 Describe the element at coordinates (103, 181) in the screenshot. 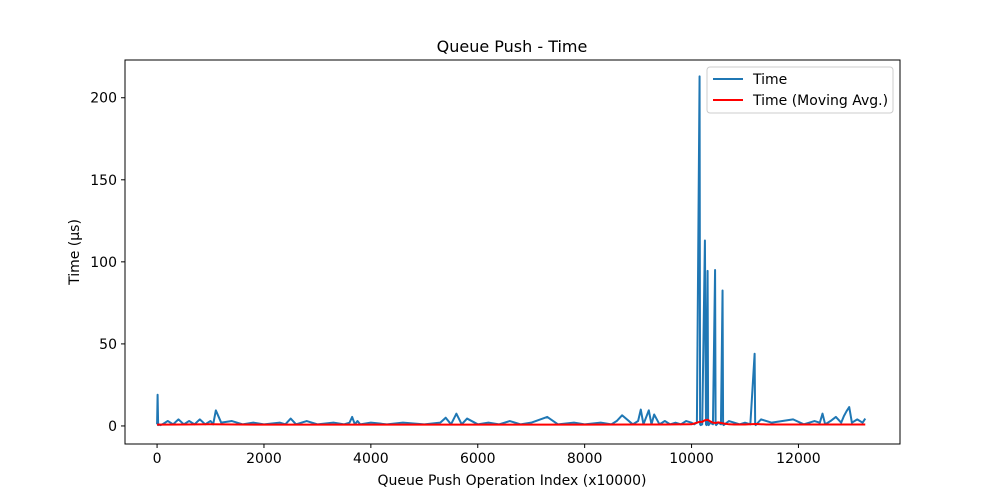

I see `y-tick-label: 150` at that location.